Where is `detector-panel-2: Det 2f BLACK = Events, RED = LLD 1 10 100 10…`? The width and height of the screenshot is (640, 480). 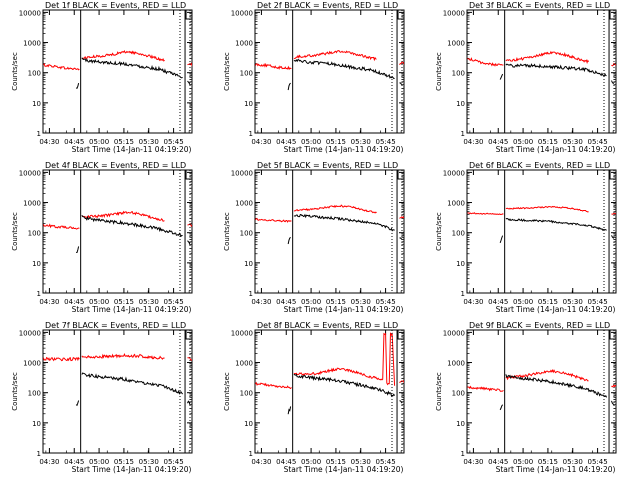 detector-panel-2: Det 2f BLACK = Events, RED = LLD 1 10 100 10… is located at coordinates (314, 77).